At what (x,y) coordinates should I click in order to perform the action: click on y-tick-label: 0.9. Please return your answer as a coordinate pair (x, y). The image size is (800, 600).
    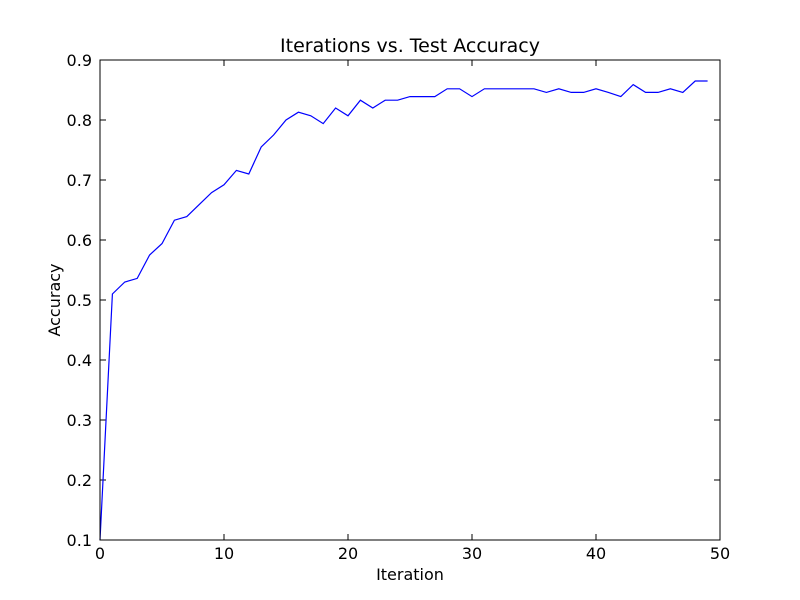
    Looking at the image, I should click on (79, 60).